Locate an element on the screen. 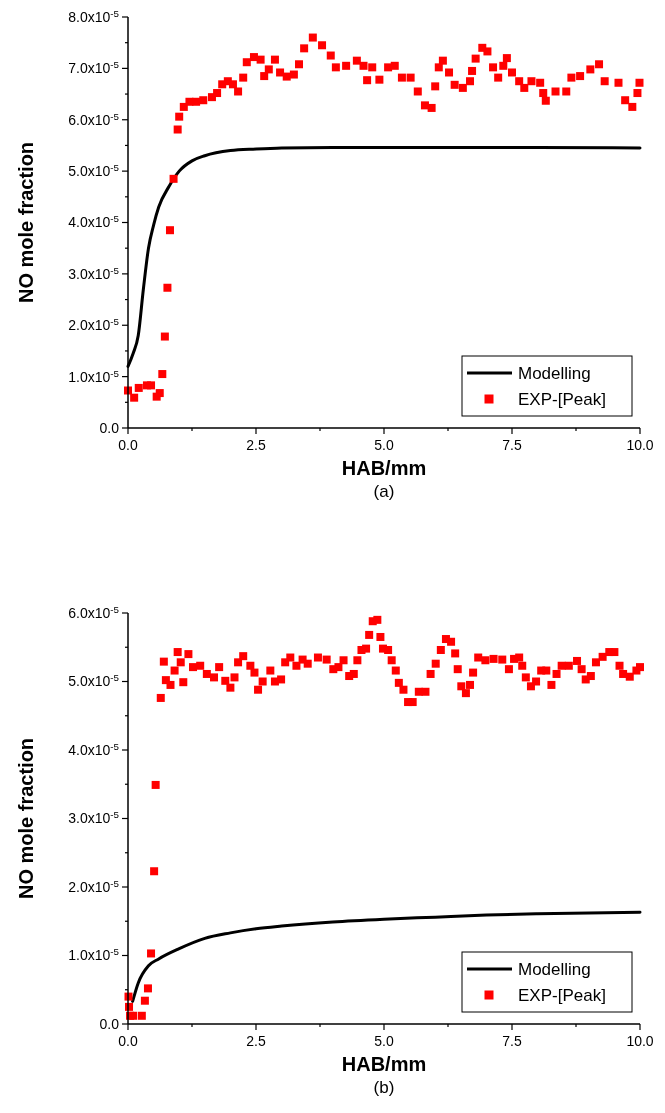 This screenshot has height=1113, width=665. y-tick-label: 8.0x10$^{-5}$ is located at coordinates (94, 16).